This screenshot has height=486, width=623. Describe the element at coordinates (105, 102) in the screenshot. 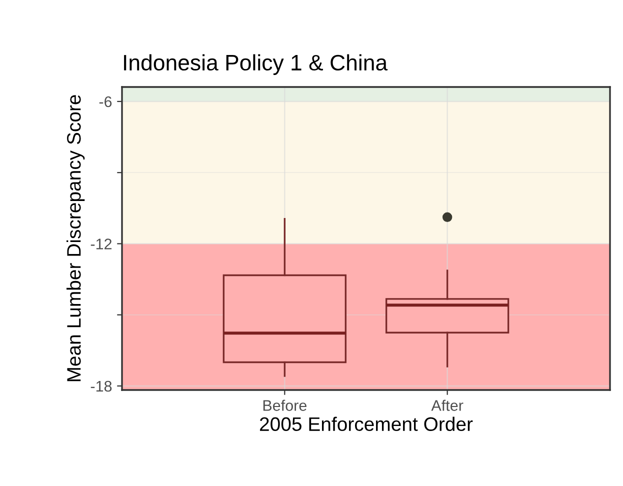

I see `y-tick-label: -6` at that location.